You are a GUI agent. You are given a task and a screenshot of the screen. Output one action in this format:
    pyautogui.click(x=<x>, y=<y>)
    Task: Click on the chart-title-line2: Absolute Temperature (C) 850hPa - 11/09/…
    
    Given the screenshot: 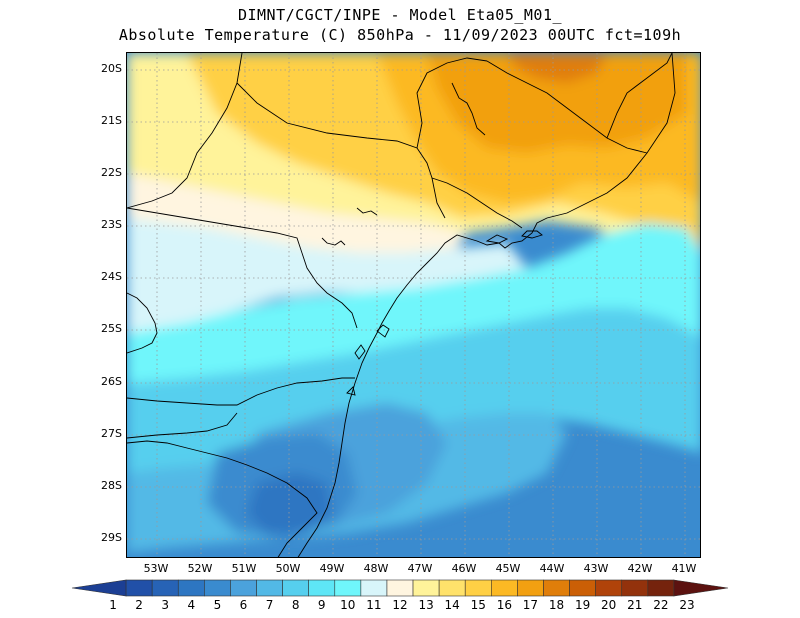 What is the action you would take?
    pyautogui.click(x=400, y=35)
    